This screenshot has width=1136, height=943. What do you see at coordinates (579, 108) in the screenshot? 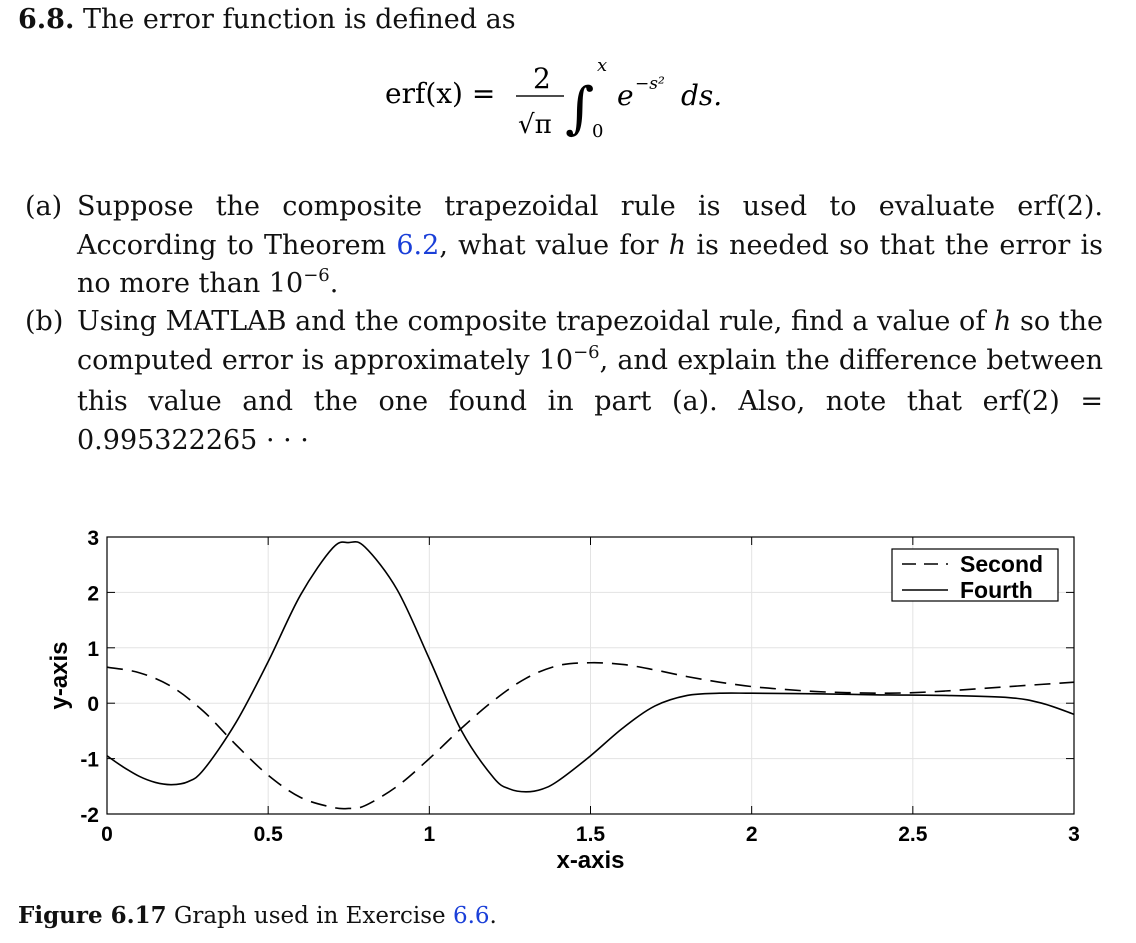
I see `integral-sign: ∫` at bounding box center [579, 108].